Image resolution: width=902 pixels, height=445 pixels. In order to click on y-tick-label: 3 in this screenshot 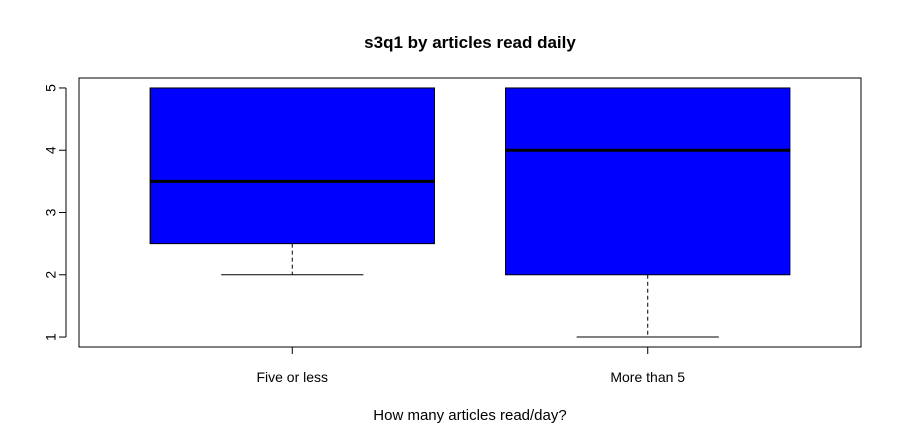, I will do `click(51, 212)`.